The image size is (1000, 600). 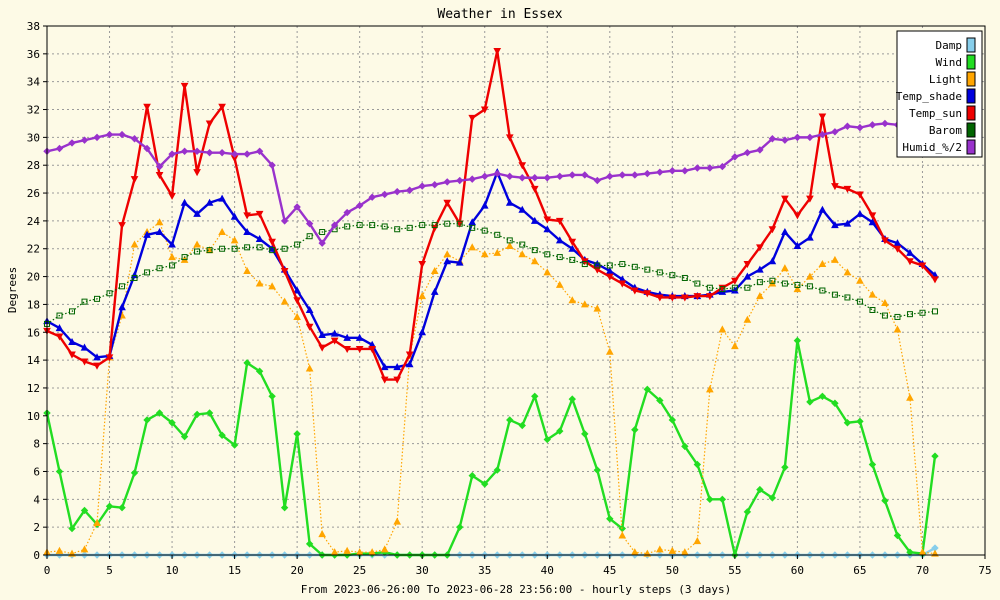 What do you see at coordinates (942, 113) in the screenshot?
I see `legend-item-temp-sun: Temp_sun` at bounding box center [942, 113].